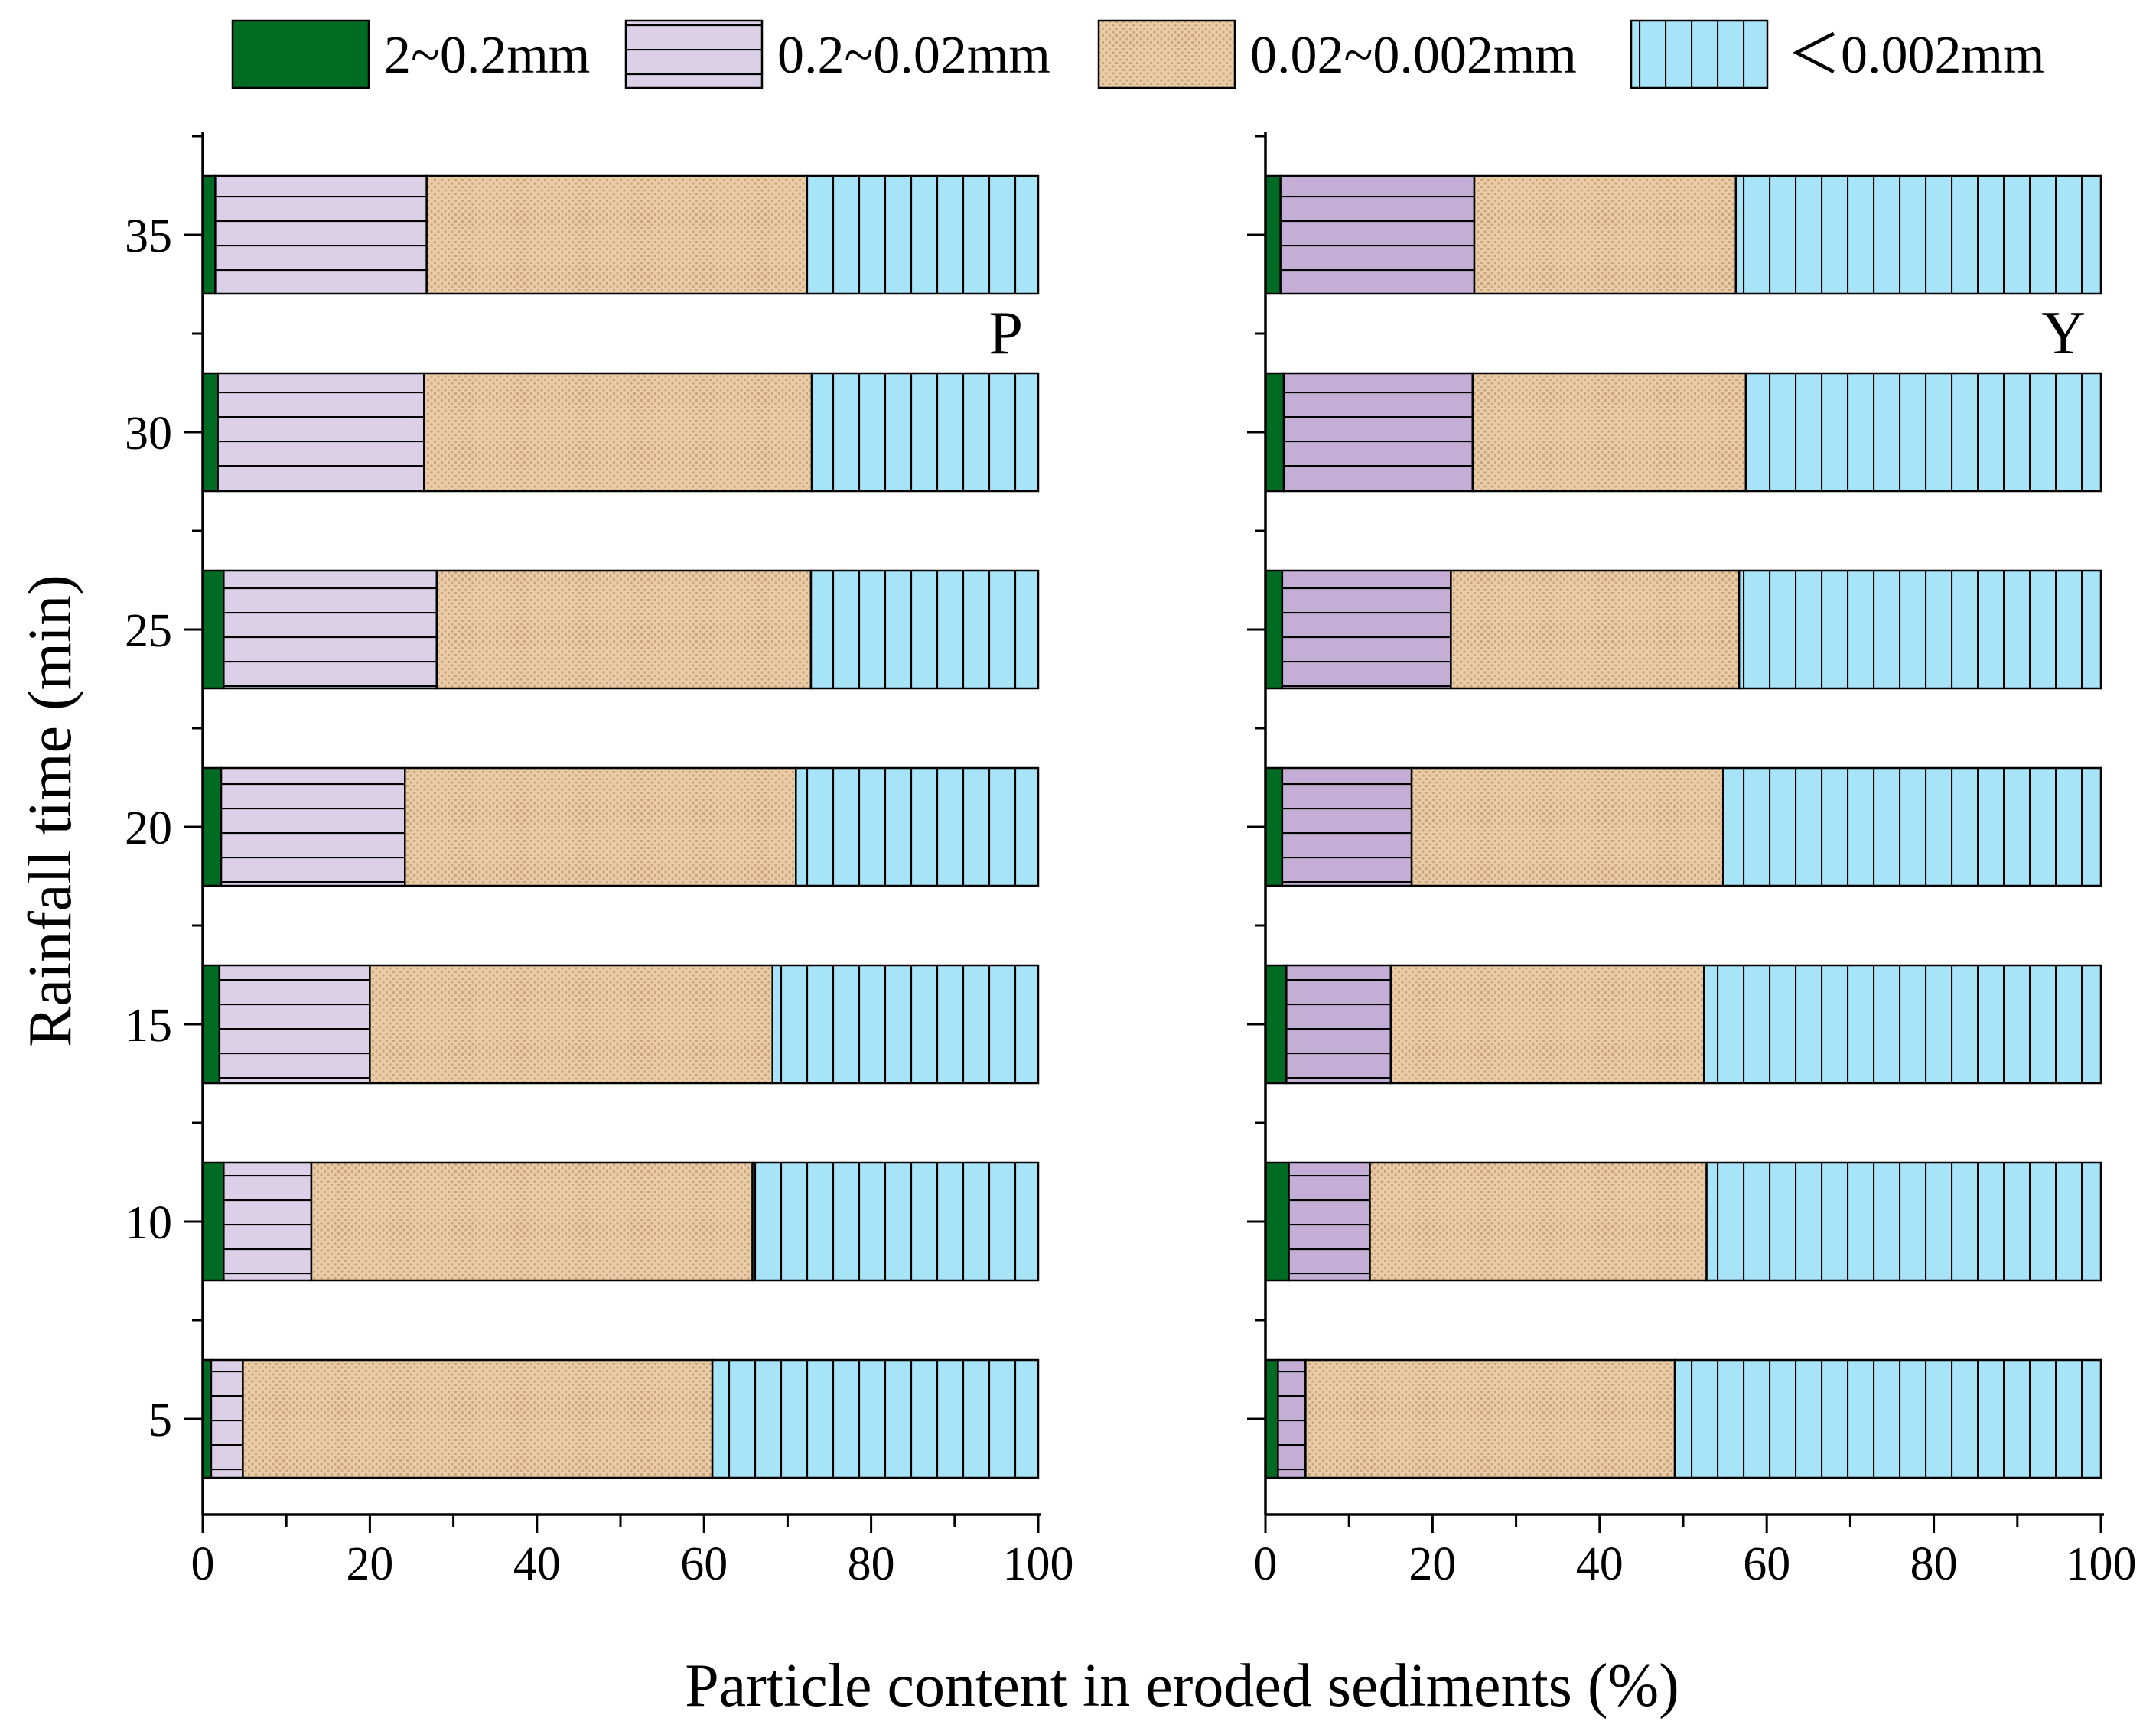  What do you see at coordinates (1887, 1418) in the screenshot?
I see `bar-y-t5-seg3` at bounding box center [1887, 1418].